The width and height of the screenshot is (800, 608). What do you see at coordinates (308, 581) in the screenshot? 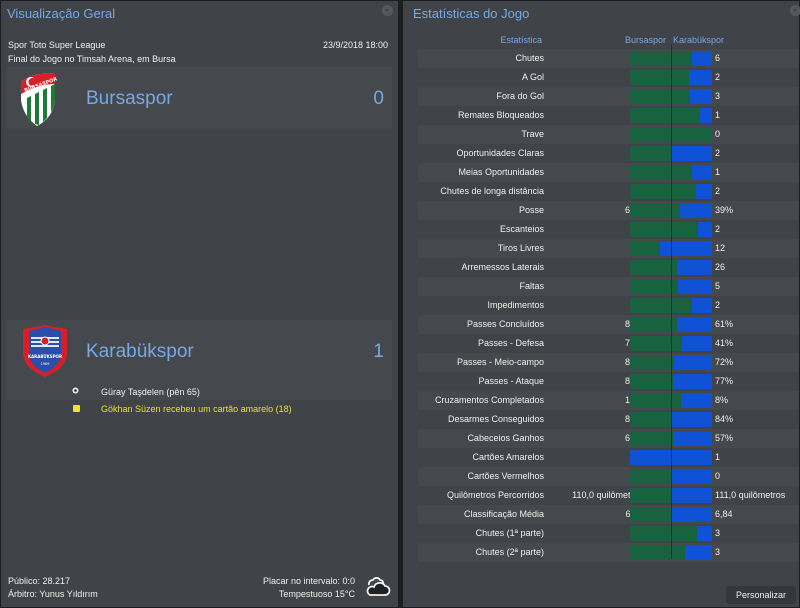
I see `halftime-score-text: Placar no intervalo: 0:0` at bounding box center [308, 581].